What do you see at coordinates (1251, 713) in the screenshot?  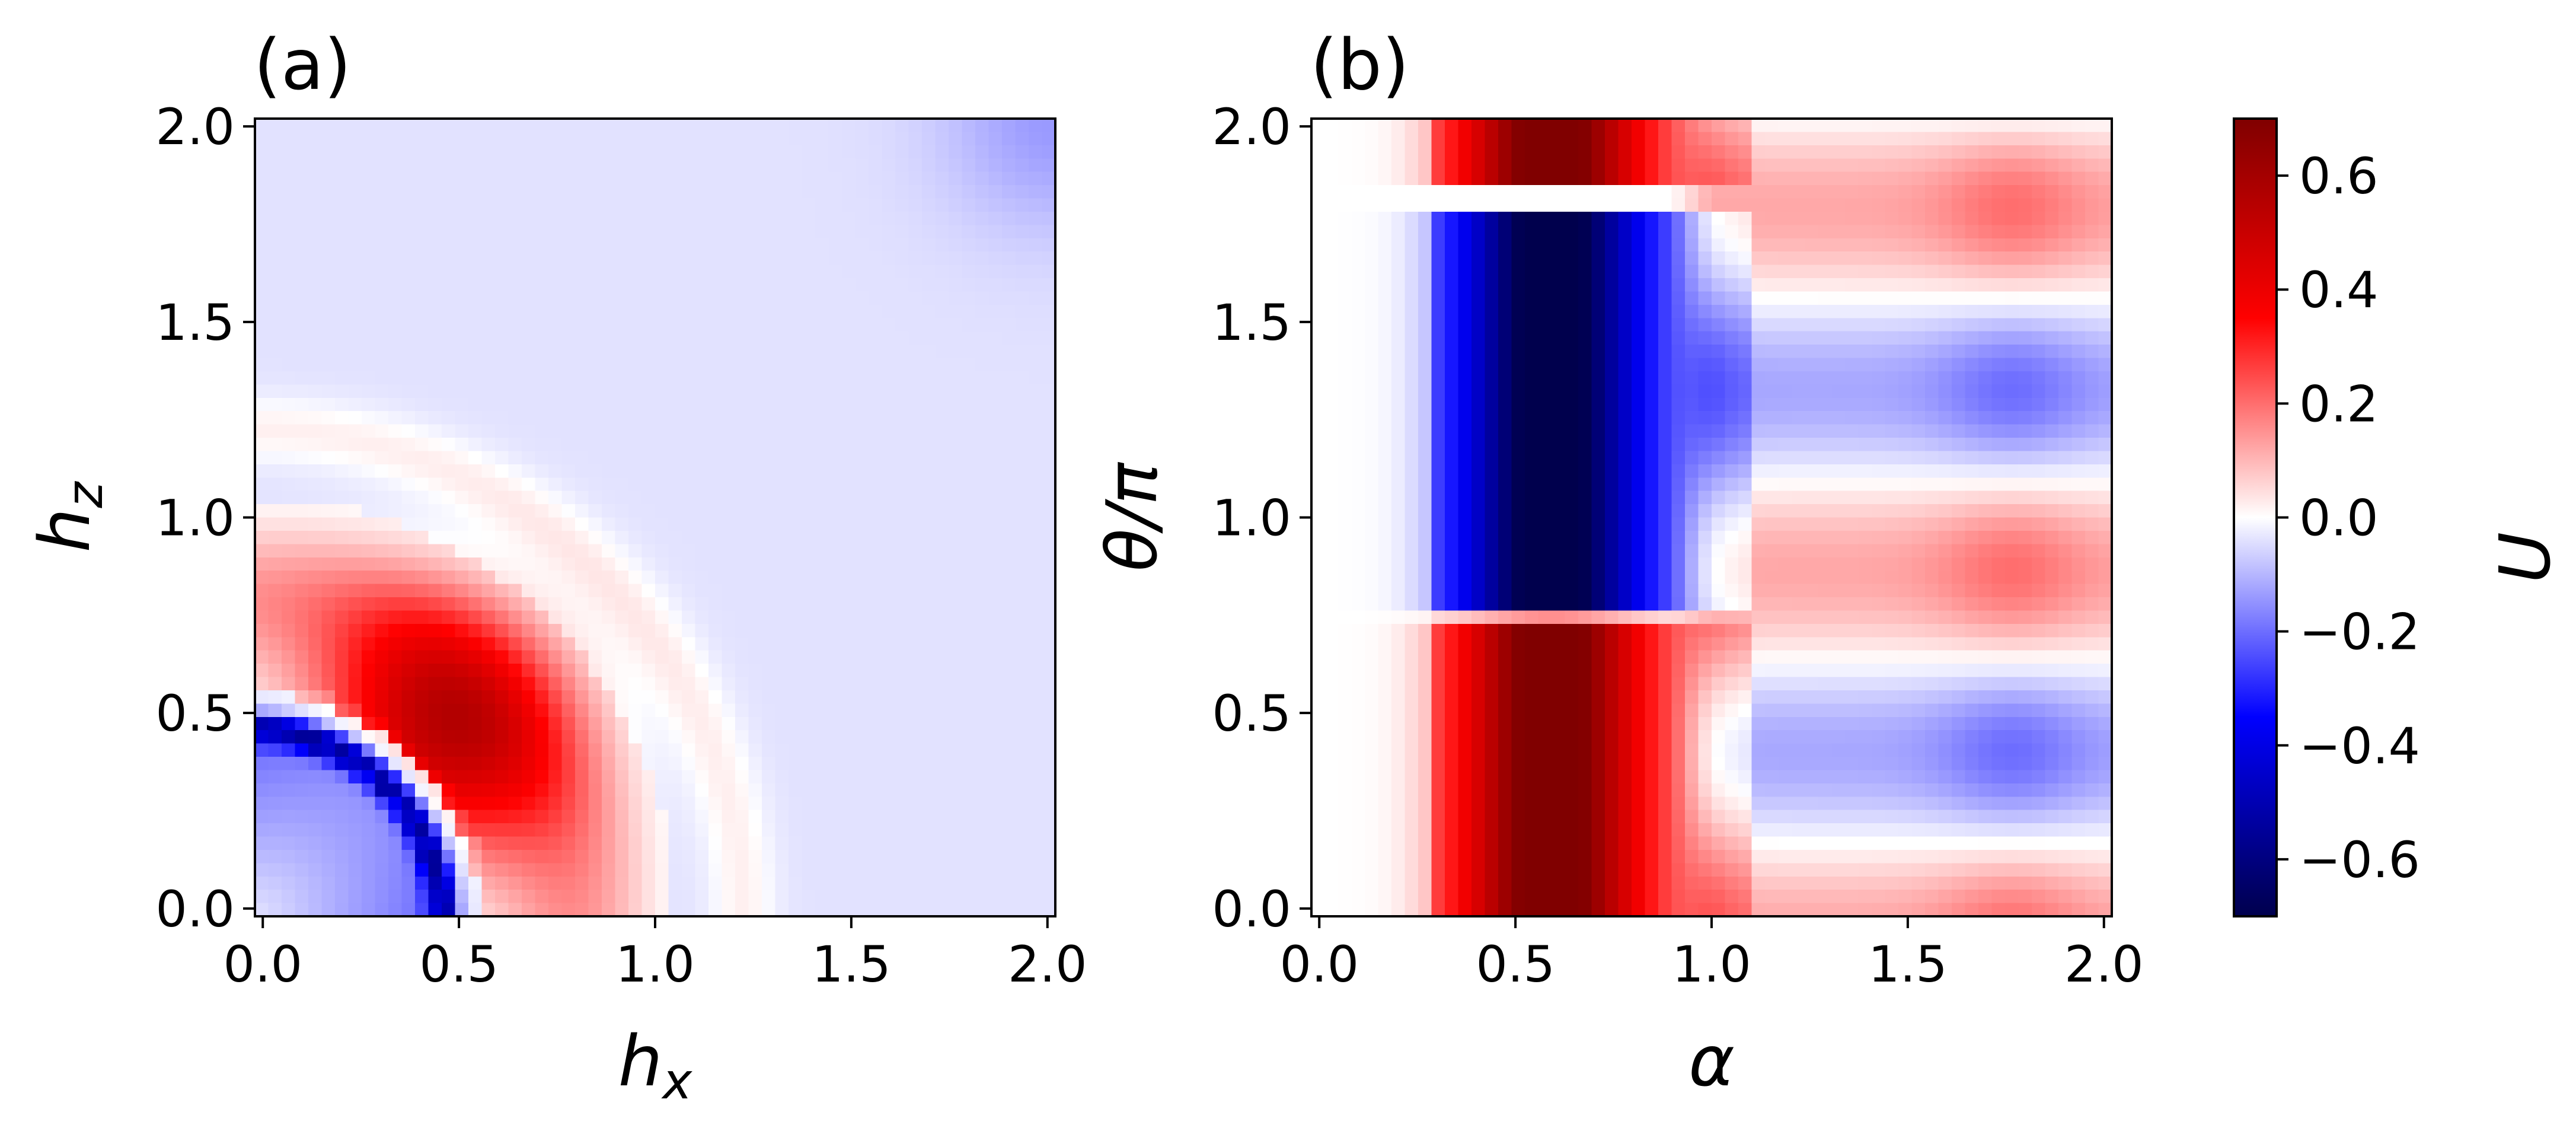 I see `b-ytick-label-1: 0.5` at bounding box center [1251, 713].